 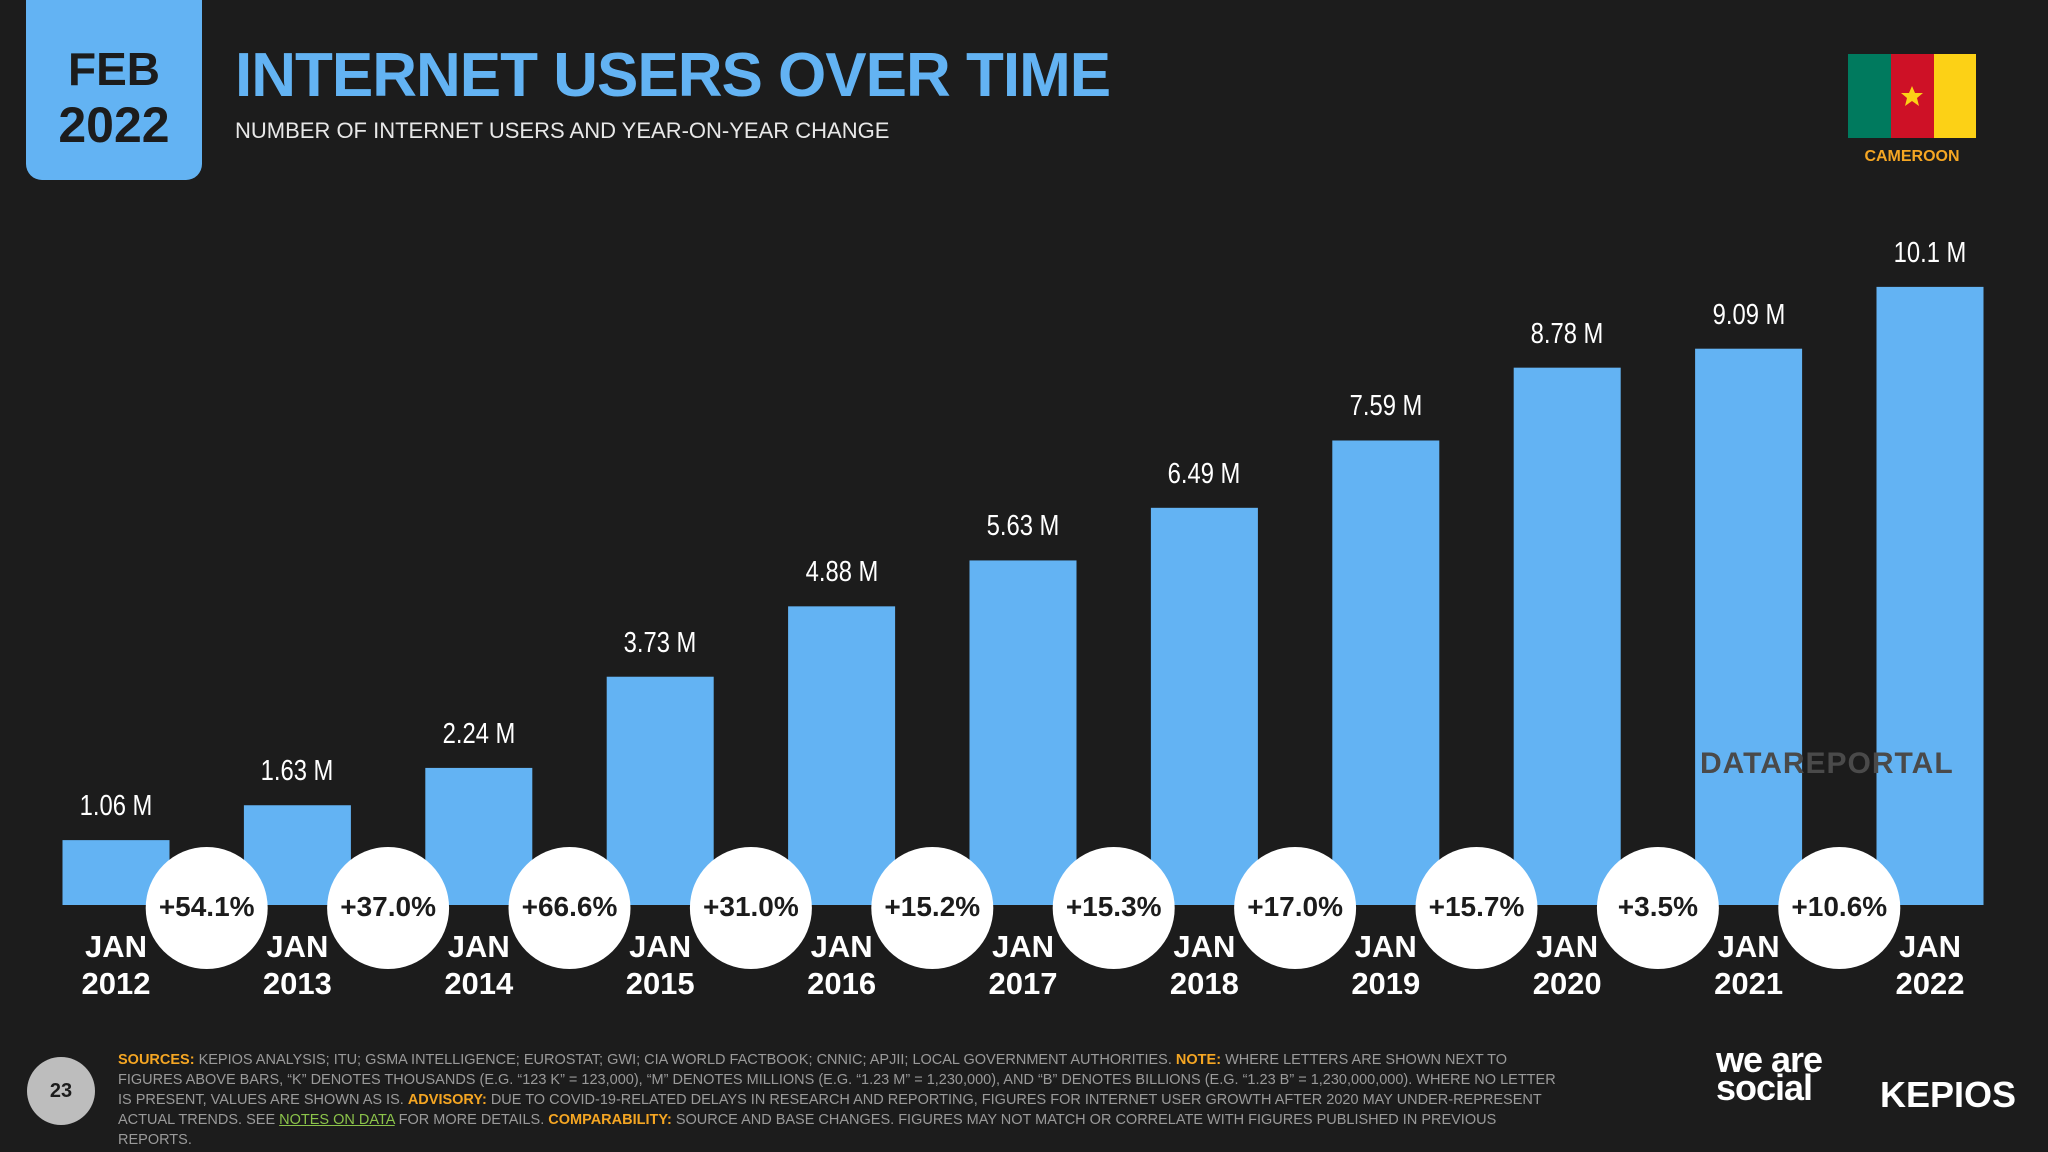 What do you see at coordinates (610, 1120) in the screenshot?
I see `footer-key: COMPARABILITY:` at bounding box center [610, 1120].